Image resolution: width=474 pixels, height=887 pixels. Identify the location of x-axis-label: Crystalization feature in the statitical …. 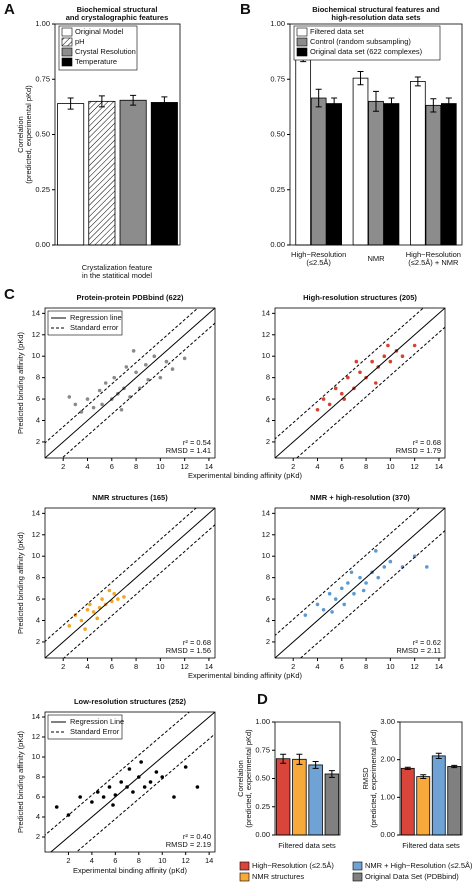
(117, 271).